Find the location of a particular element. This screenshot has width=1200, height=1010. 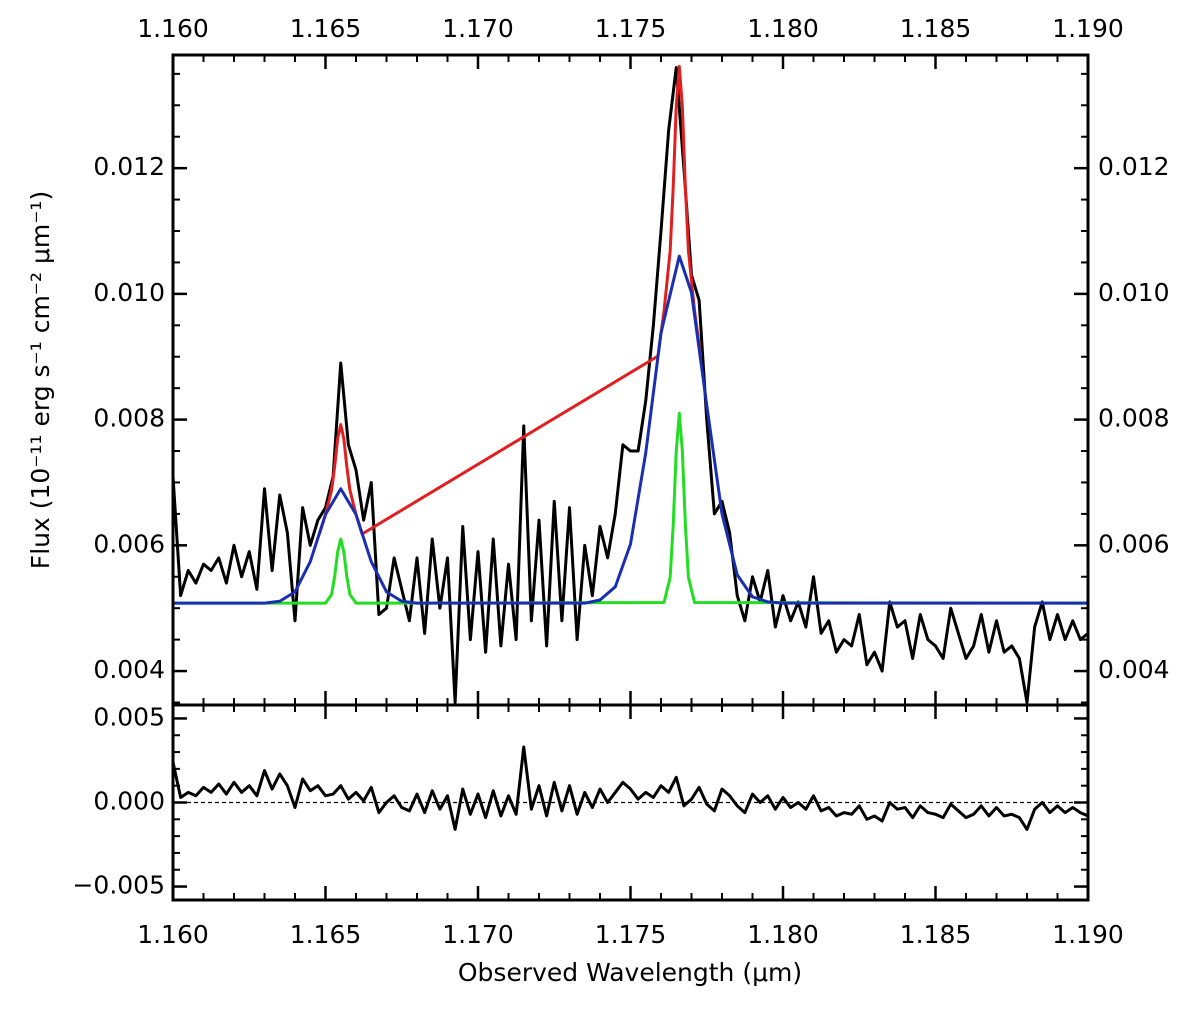

x-axis-label: Observed Wavelength (μm) is located at coordinates (630, 972).